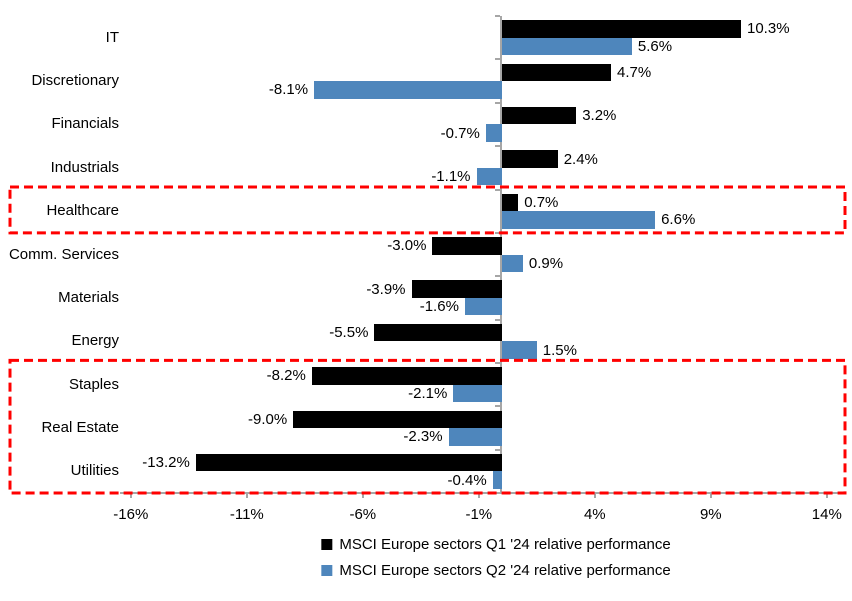  What do you see at coordinates (85, 124) in the screenshot?
I see `category-label-financials: Financials` at bounding box center [85, 124].